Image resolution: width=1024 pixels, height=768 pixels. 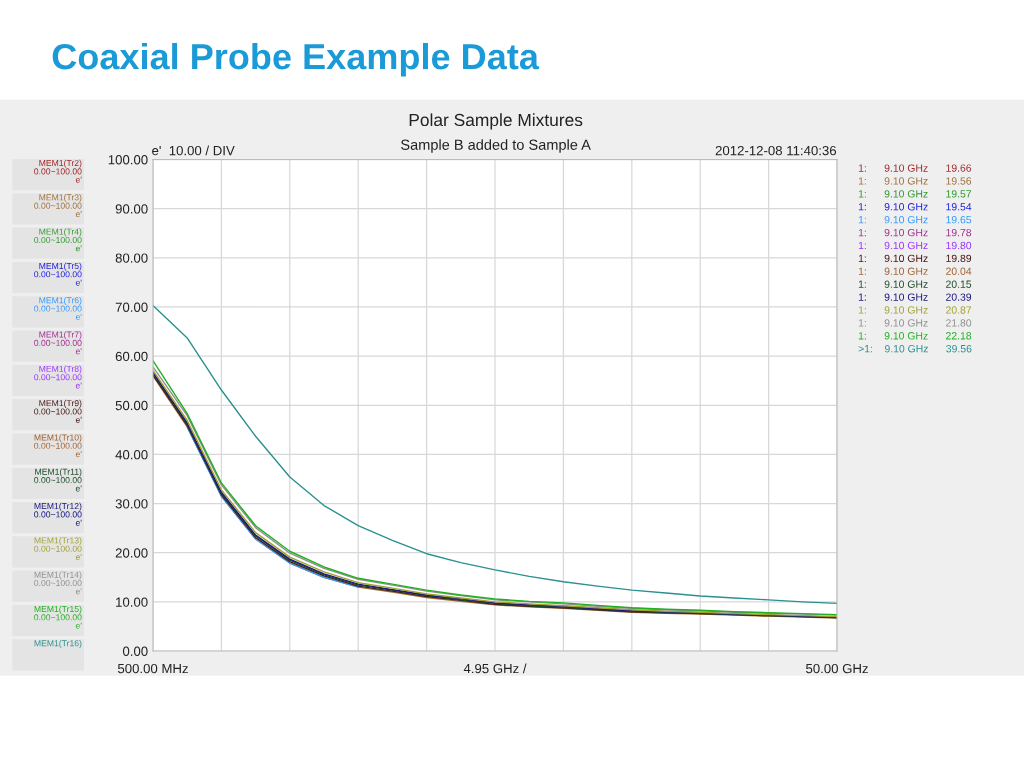 I want to click on text: 1: 9.10 GHz 20.39, so click(x=915, y=297).